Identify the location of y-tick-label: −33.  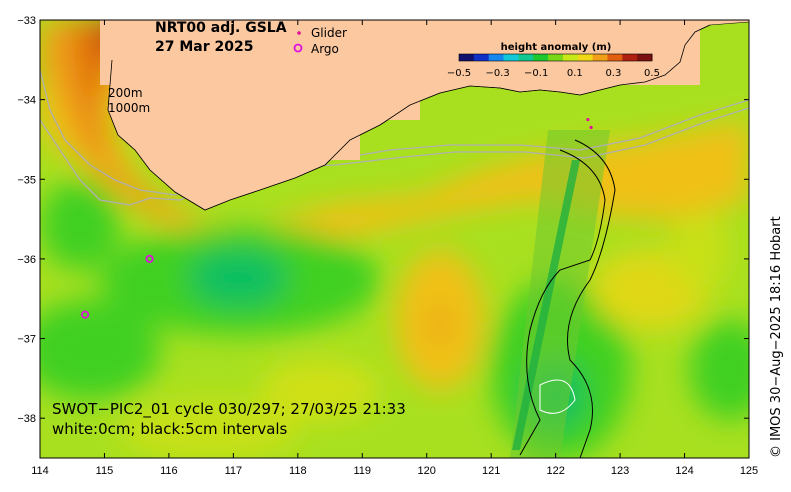
(26, 21).